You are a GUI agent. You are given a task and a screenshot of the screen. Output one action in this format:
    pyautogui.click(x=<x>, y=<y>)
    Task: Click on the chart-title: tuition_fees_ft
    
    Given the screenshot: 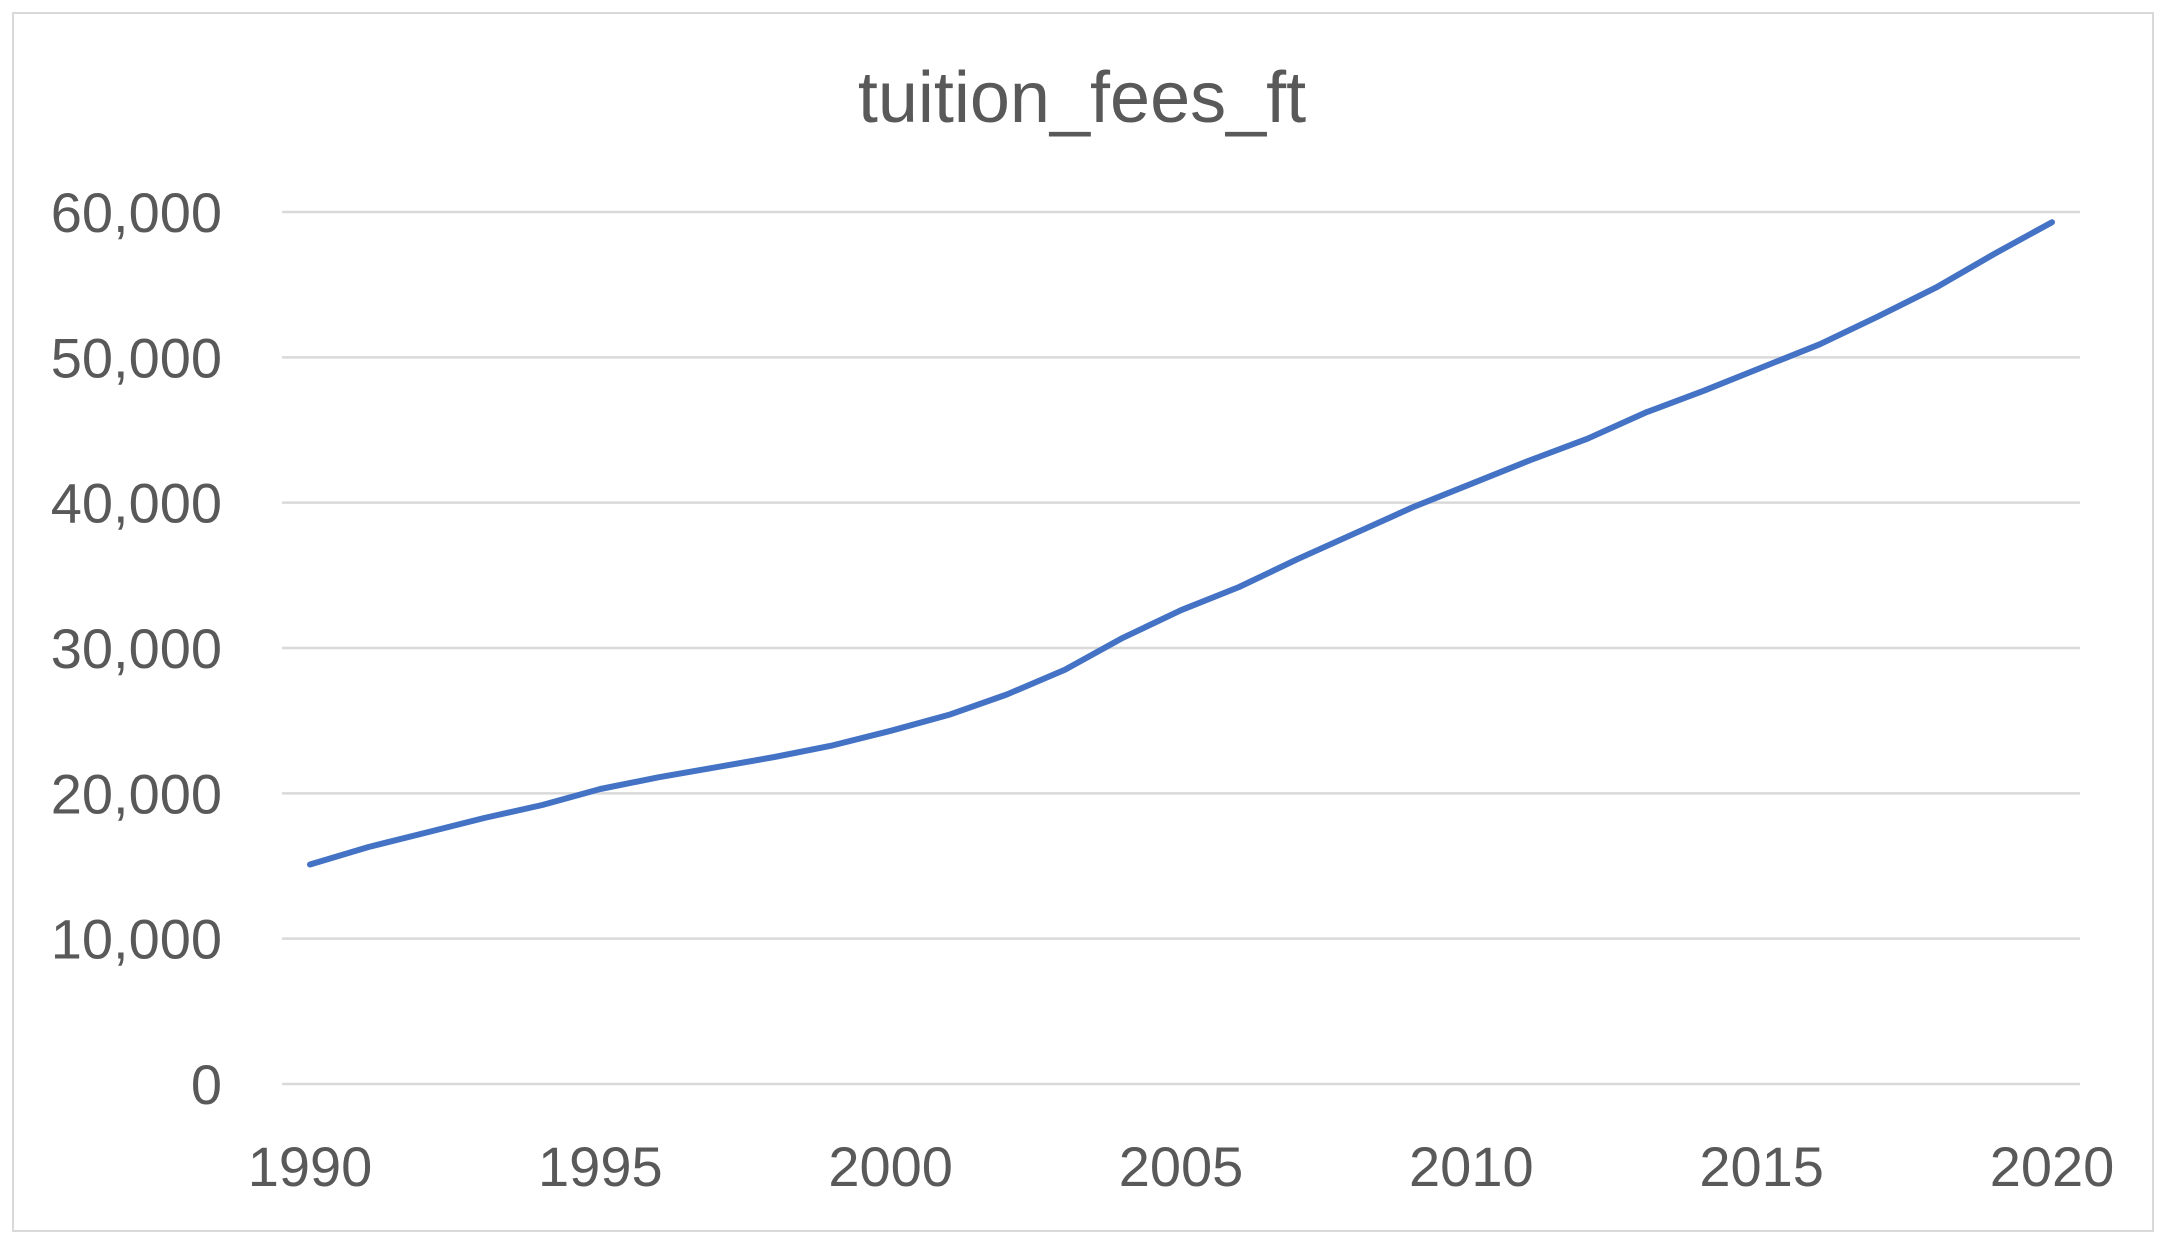 What is the action you would take?
    pyautogui.click(x=1082, y=98)
    